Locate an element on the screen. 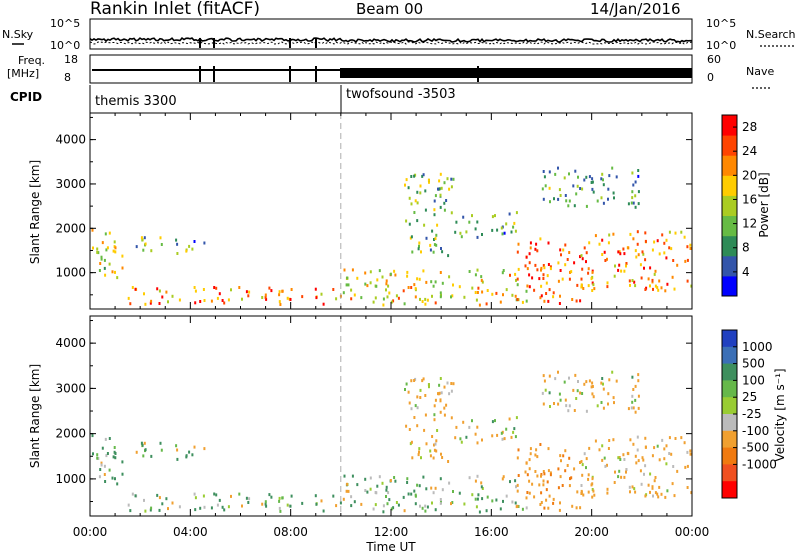 This screenshot has height=554, width=800. velocity-colorbar-label: Velocity [m s⁻¹] is located at coordinates (780, 414).